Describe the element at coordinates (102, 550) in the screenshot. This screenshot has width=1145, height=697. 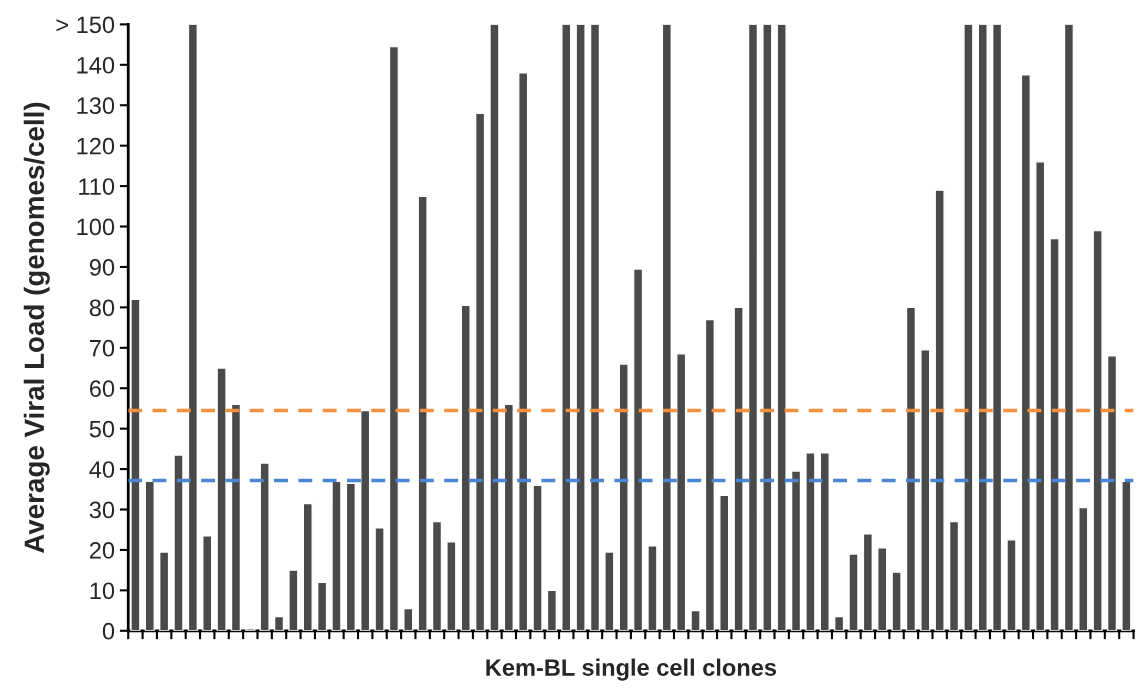
I see `y-tick-label: 20` at that location.